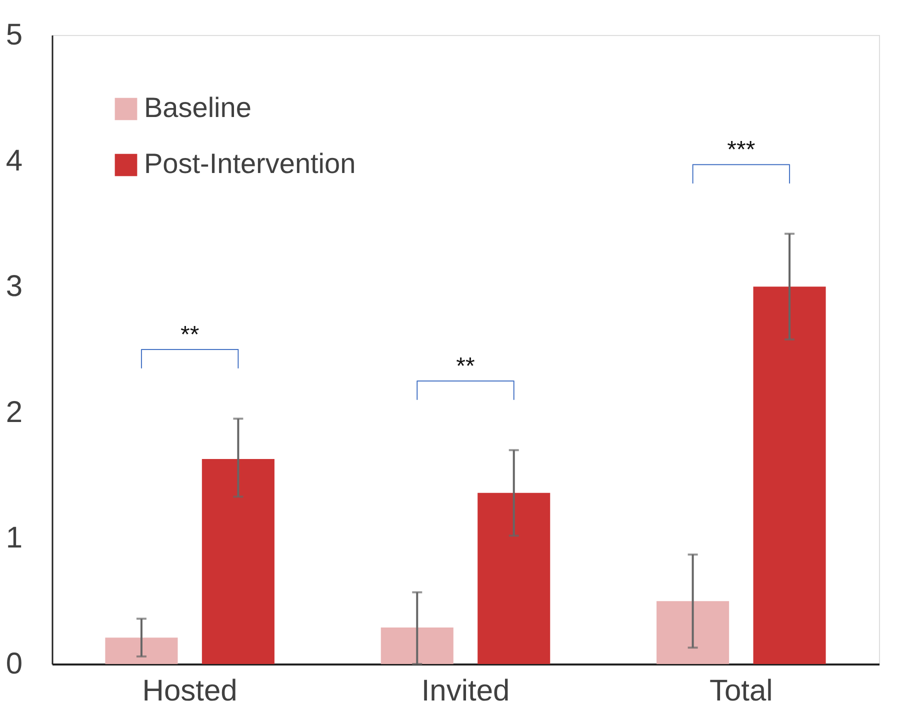 The width and height of the screenshot is (899, 711). Describe the element at coordinates (14, 664) in the screenshot. I see `y-tick-label: 0` at that location.